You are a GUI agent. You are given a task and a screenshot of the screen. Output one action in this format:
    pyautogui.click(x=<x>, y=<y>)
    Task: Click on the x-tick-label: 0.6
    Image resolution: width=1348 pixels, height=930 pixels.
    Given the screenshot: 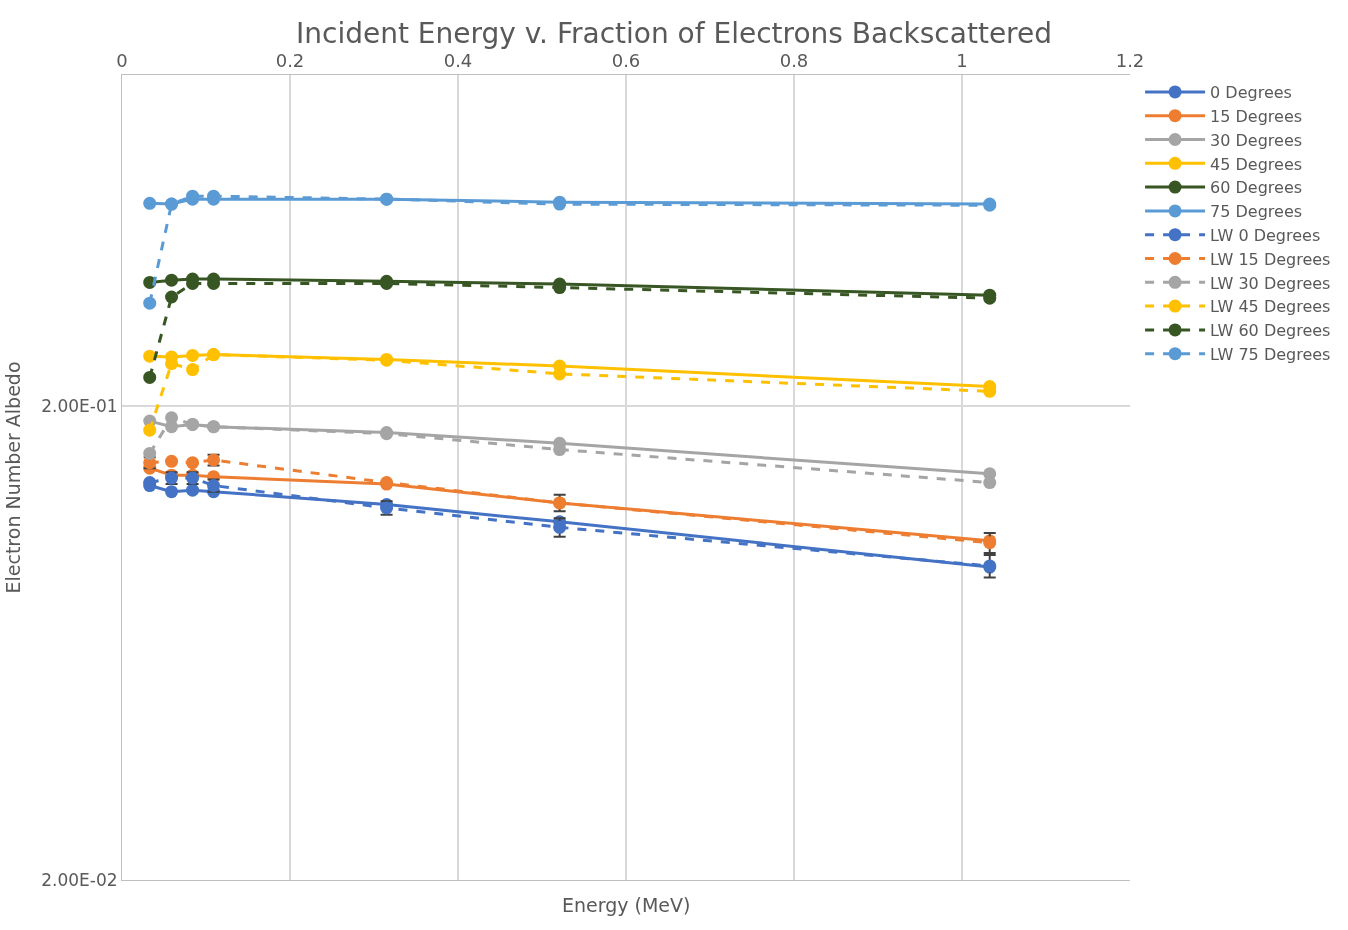 What is the action you would take?
    pyautogui.click(x=626, y=60)
    